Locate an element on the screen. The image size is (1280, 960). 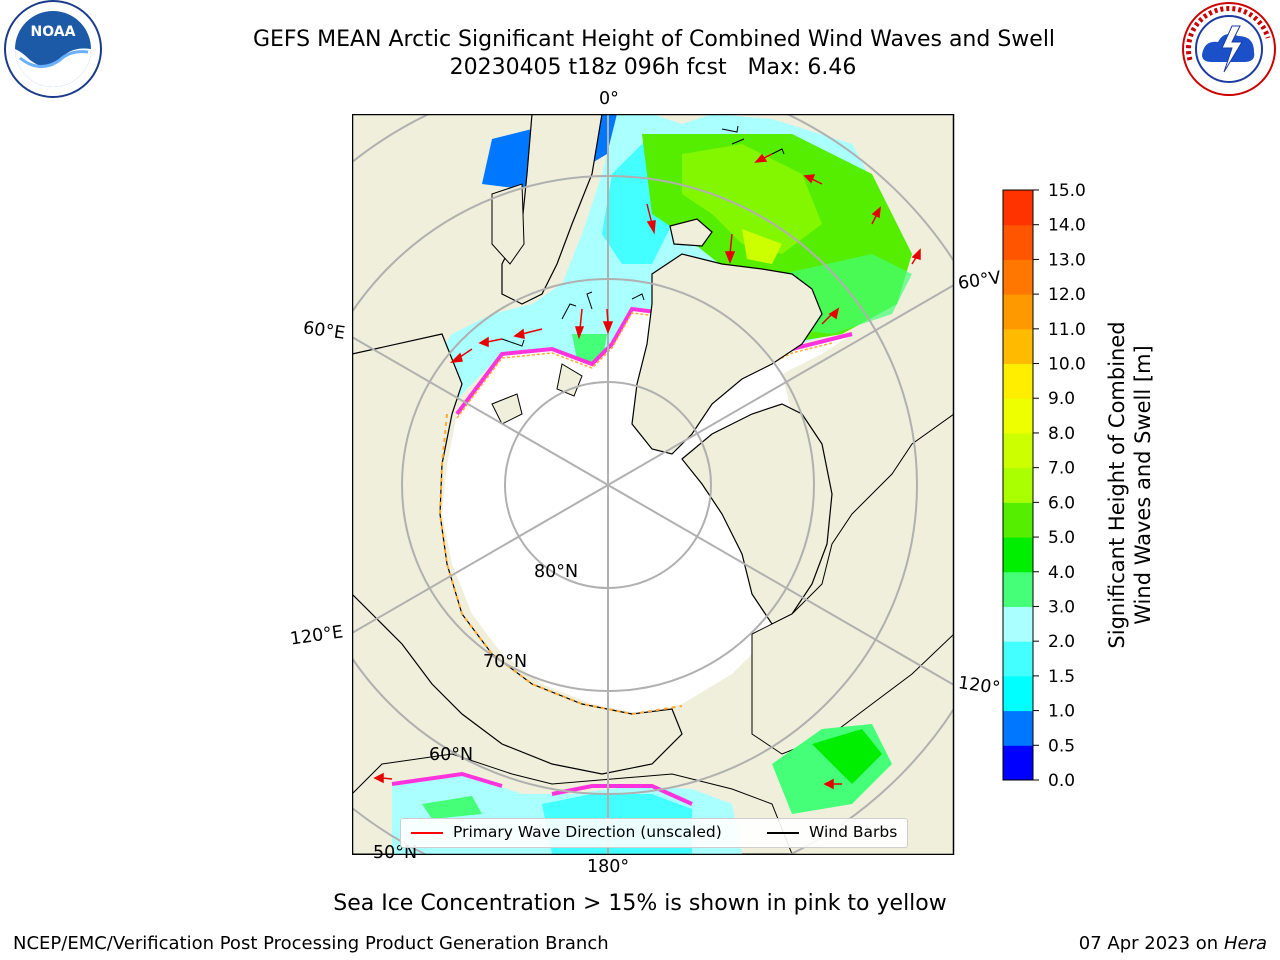
latitude-label-70n: 70°N is located at coordinates (505, 662).